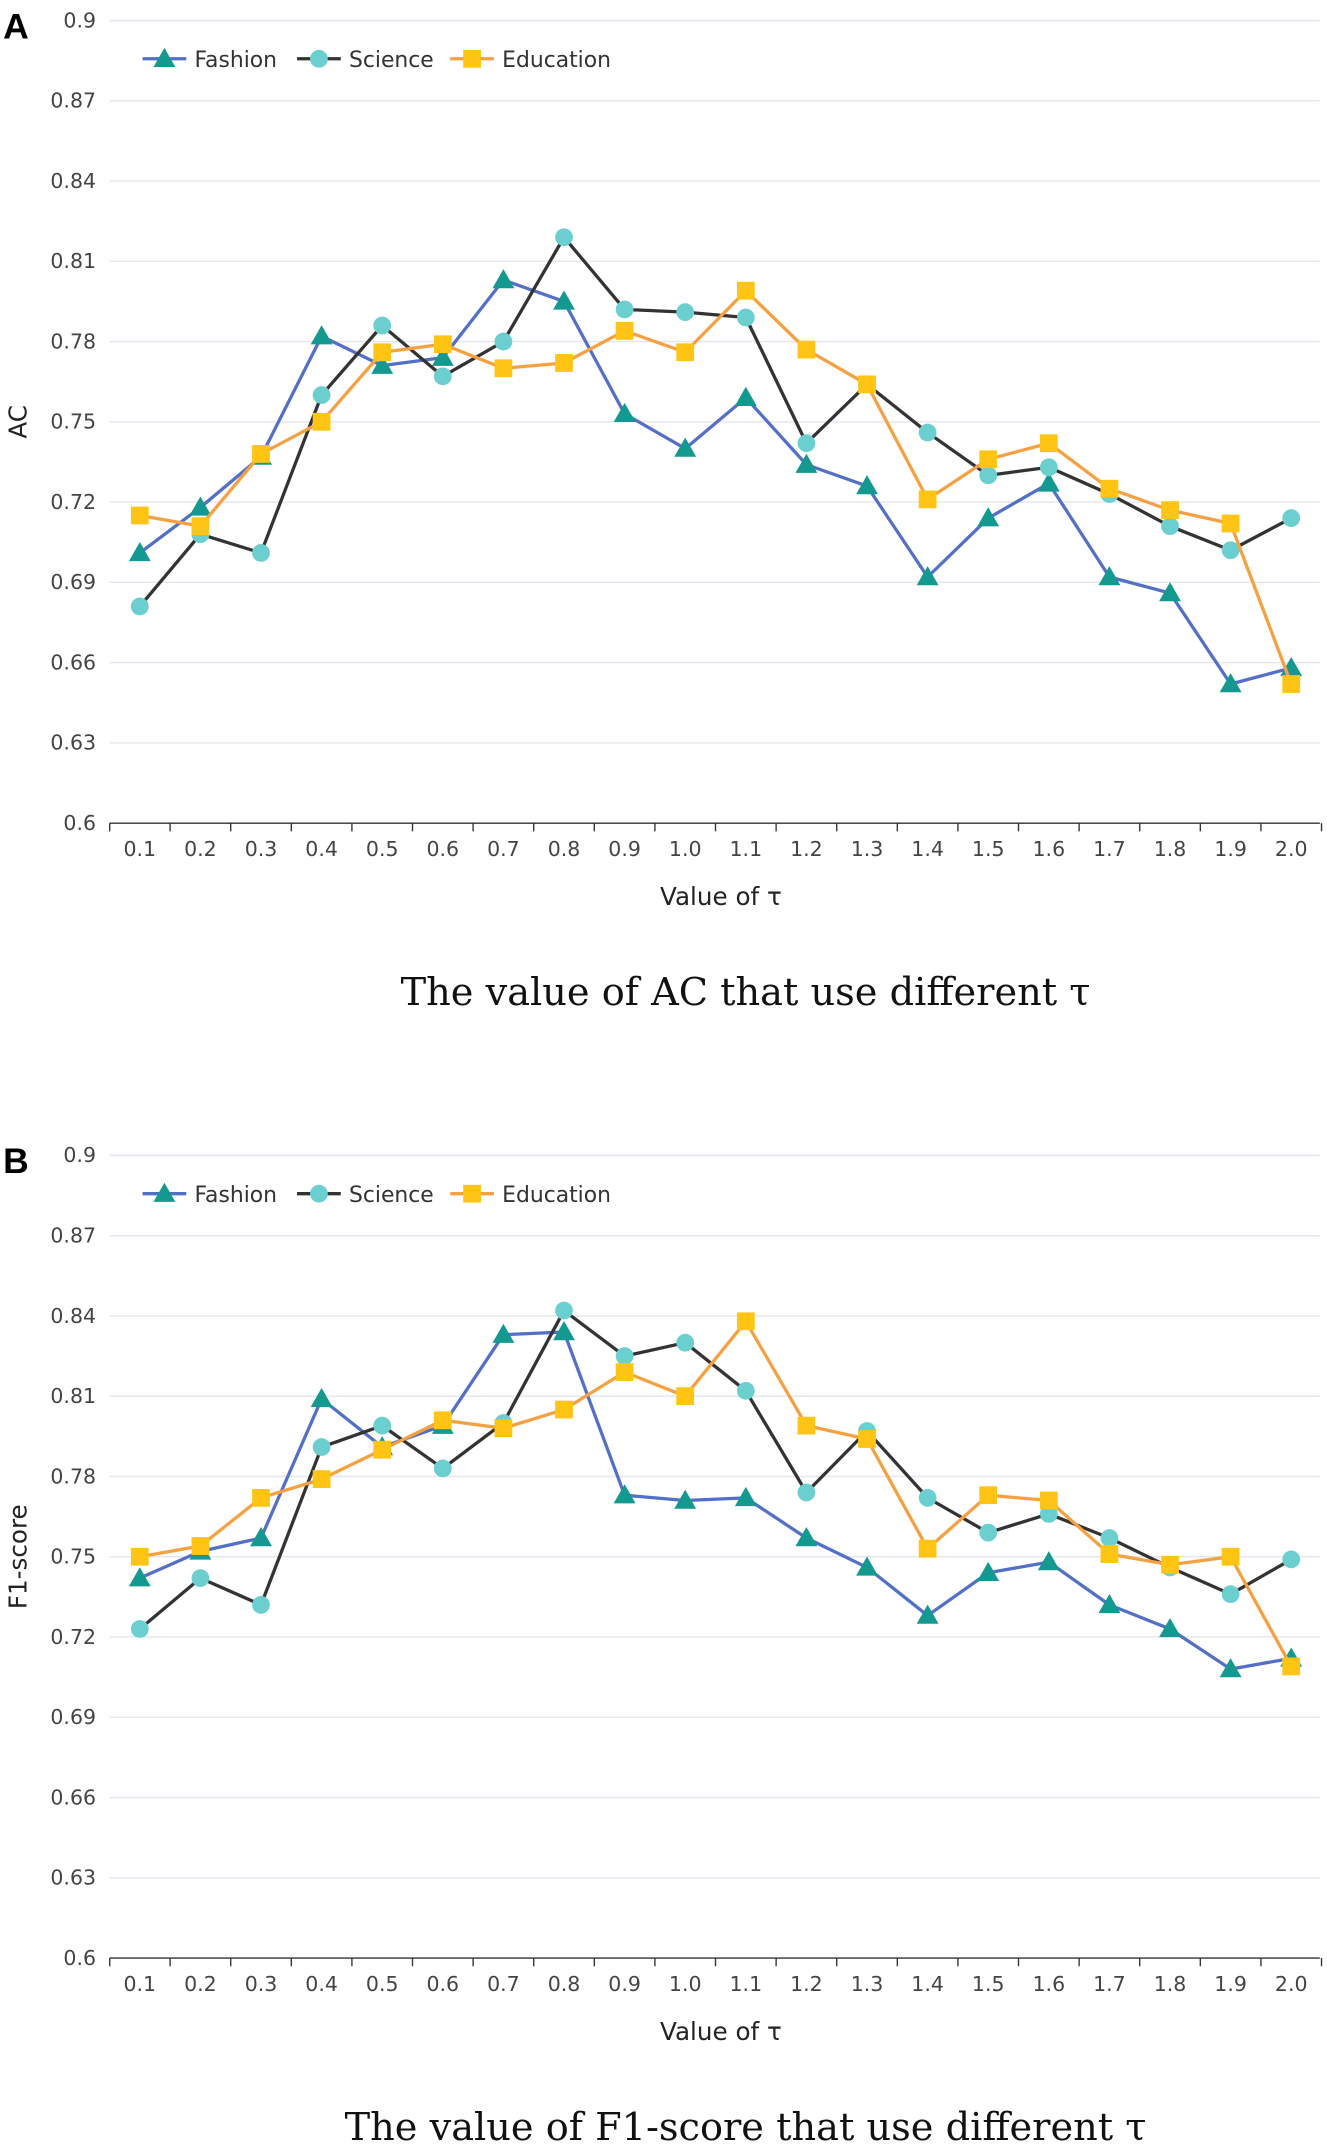 Image resolution: width=1327 pixels, height=2144 pixels. Describe the element at coordinates (16, 1161) in the screenshot. I see `panel-label: B` at that location.